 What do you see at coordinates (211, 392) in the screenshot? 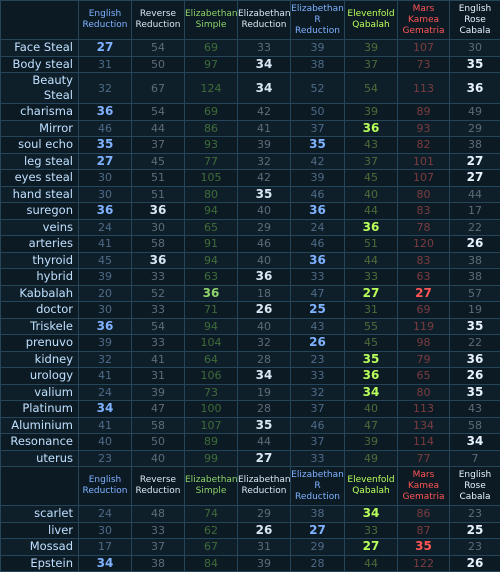
I see `value-cell: 73` at bounding box center [211, 392].